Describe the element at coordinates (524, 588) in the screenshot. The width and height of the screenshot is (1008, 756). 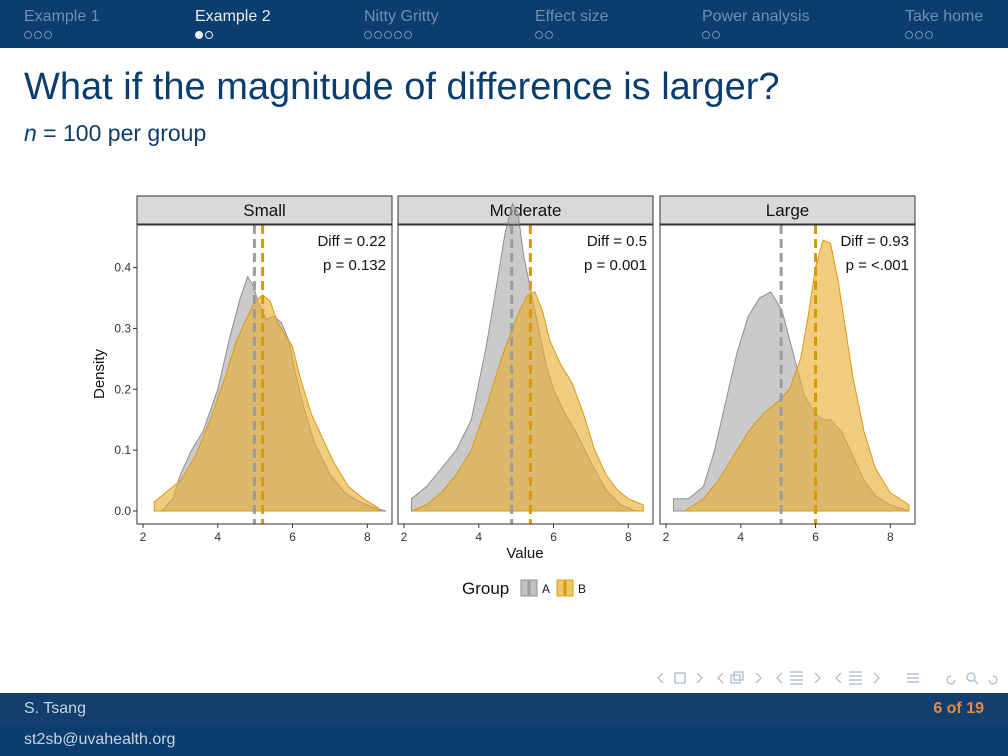
I see `legend: Group A B` at that location.